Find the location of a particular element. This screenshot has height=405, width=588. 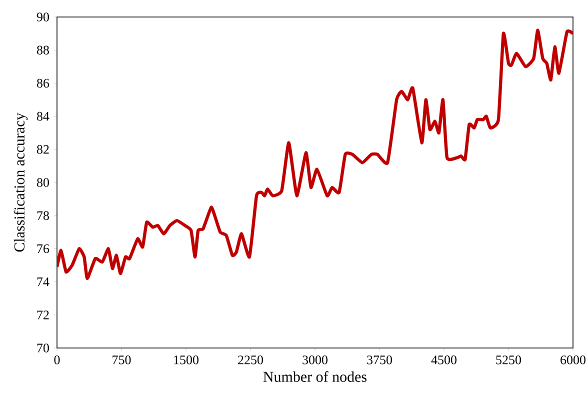

y-tick-label: 86 is located at coordinates (43, 83).